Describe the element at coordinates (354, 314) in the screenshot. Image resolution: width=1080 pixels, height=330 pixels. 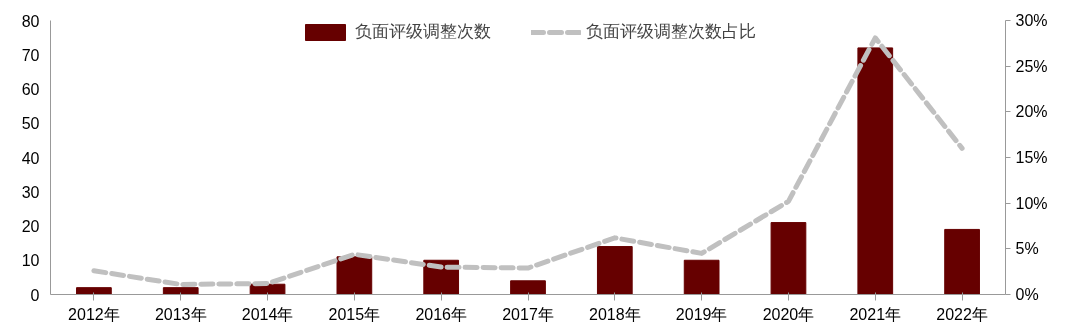
I see `x-tick-label: 2015年` at that location.